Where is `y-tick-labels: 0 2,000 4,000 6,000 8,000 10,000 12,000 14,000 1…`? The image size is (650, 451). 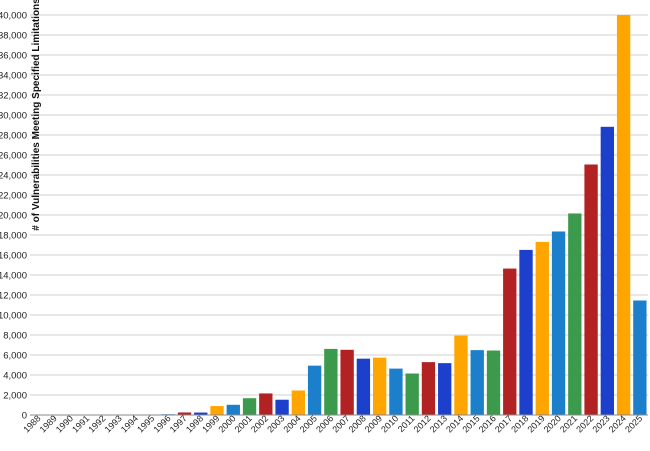
y-tick-labels: 0 2,000 4,000 6,000 8,000 10,000 12,000 14,000 1… is located at coordinates (13, 216).